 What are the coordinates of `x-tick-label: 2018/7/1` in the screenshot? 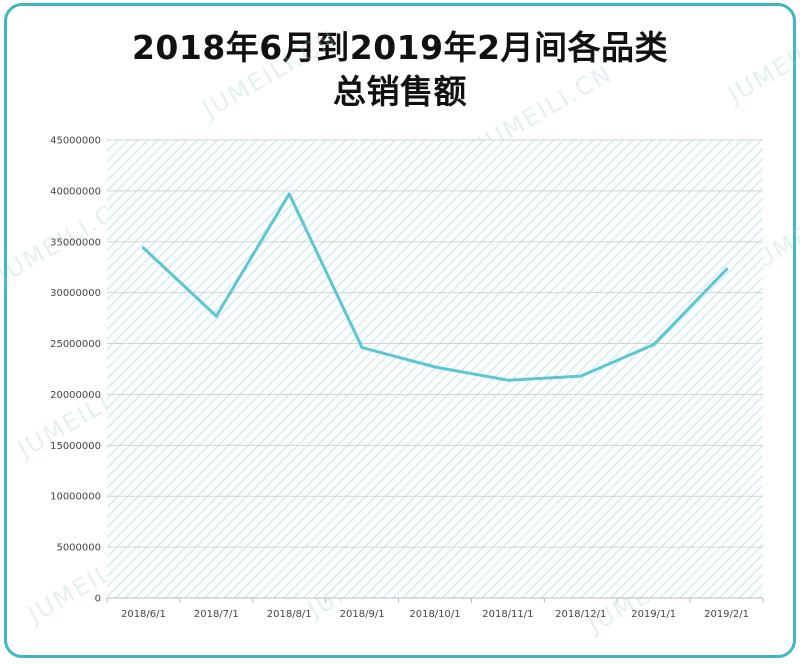 It's located at (216, 614).